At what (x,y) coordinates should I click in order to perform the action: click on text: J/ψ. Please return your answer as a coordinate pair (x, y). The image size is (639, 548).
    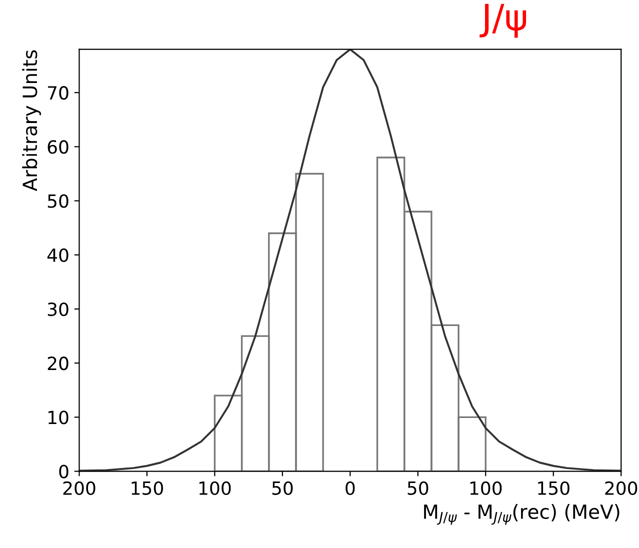
    Looking at the image, I should click on (503, 21).